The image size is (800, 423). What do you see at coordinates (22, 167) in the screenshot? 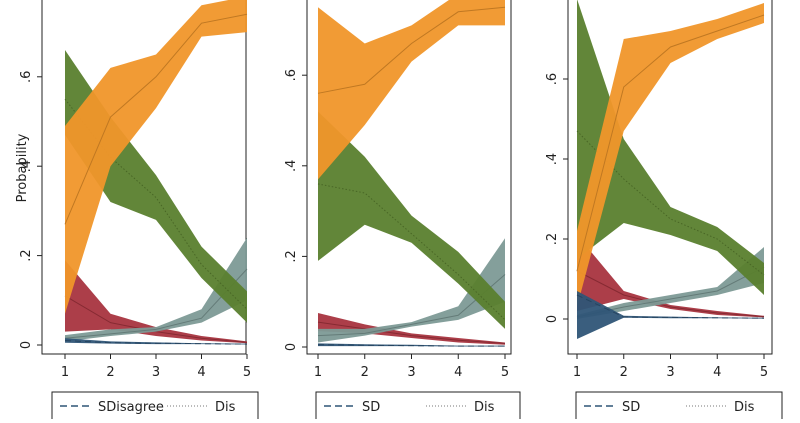
I see `y-axis-title: Probability` at bounding box center [22, 167].